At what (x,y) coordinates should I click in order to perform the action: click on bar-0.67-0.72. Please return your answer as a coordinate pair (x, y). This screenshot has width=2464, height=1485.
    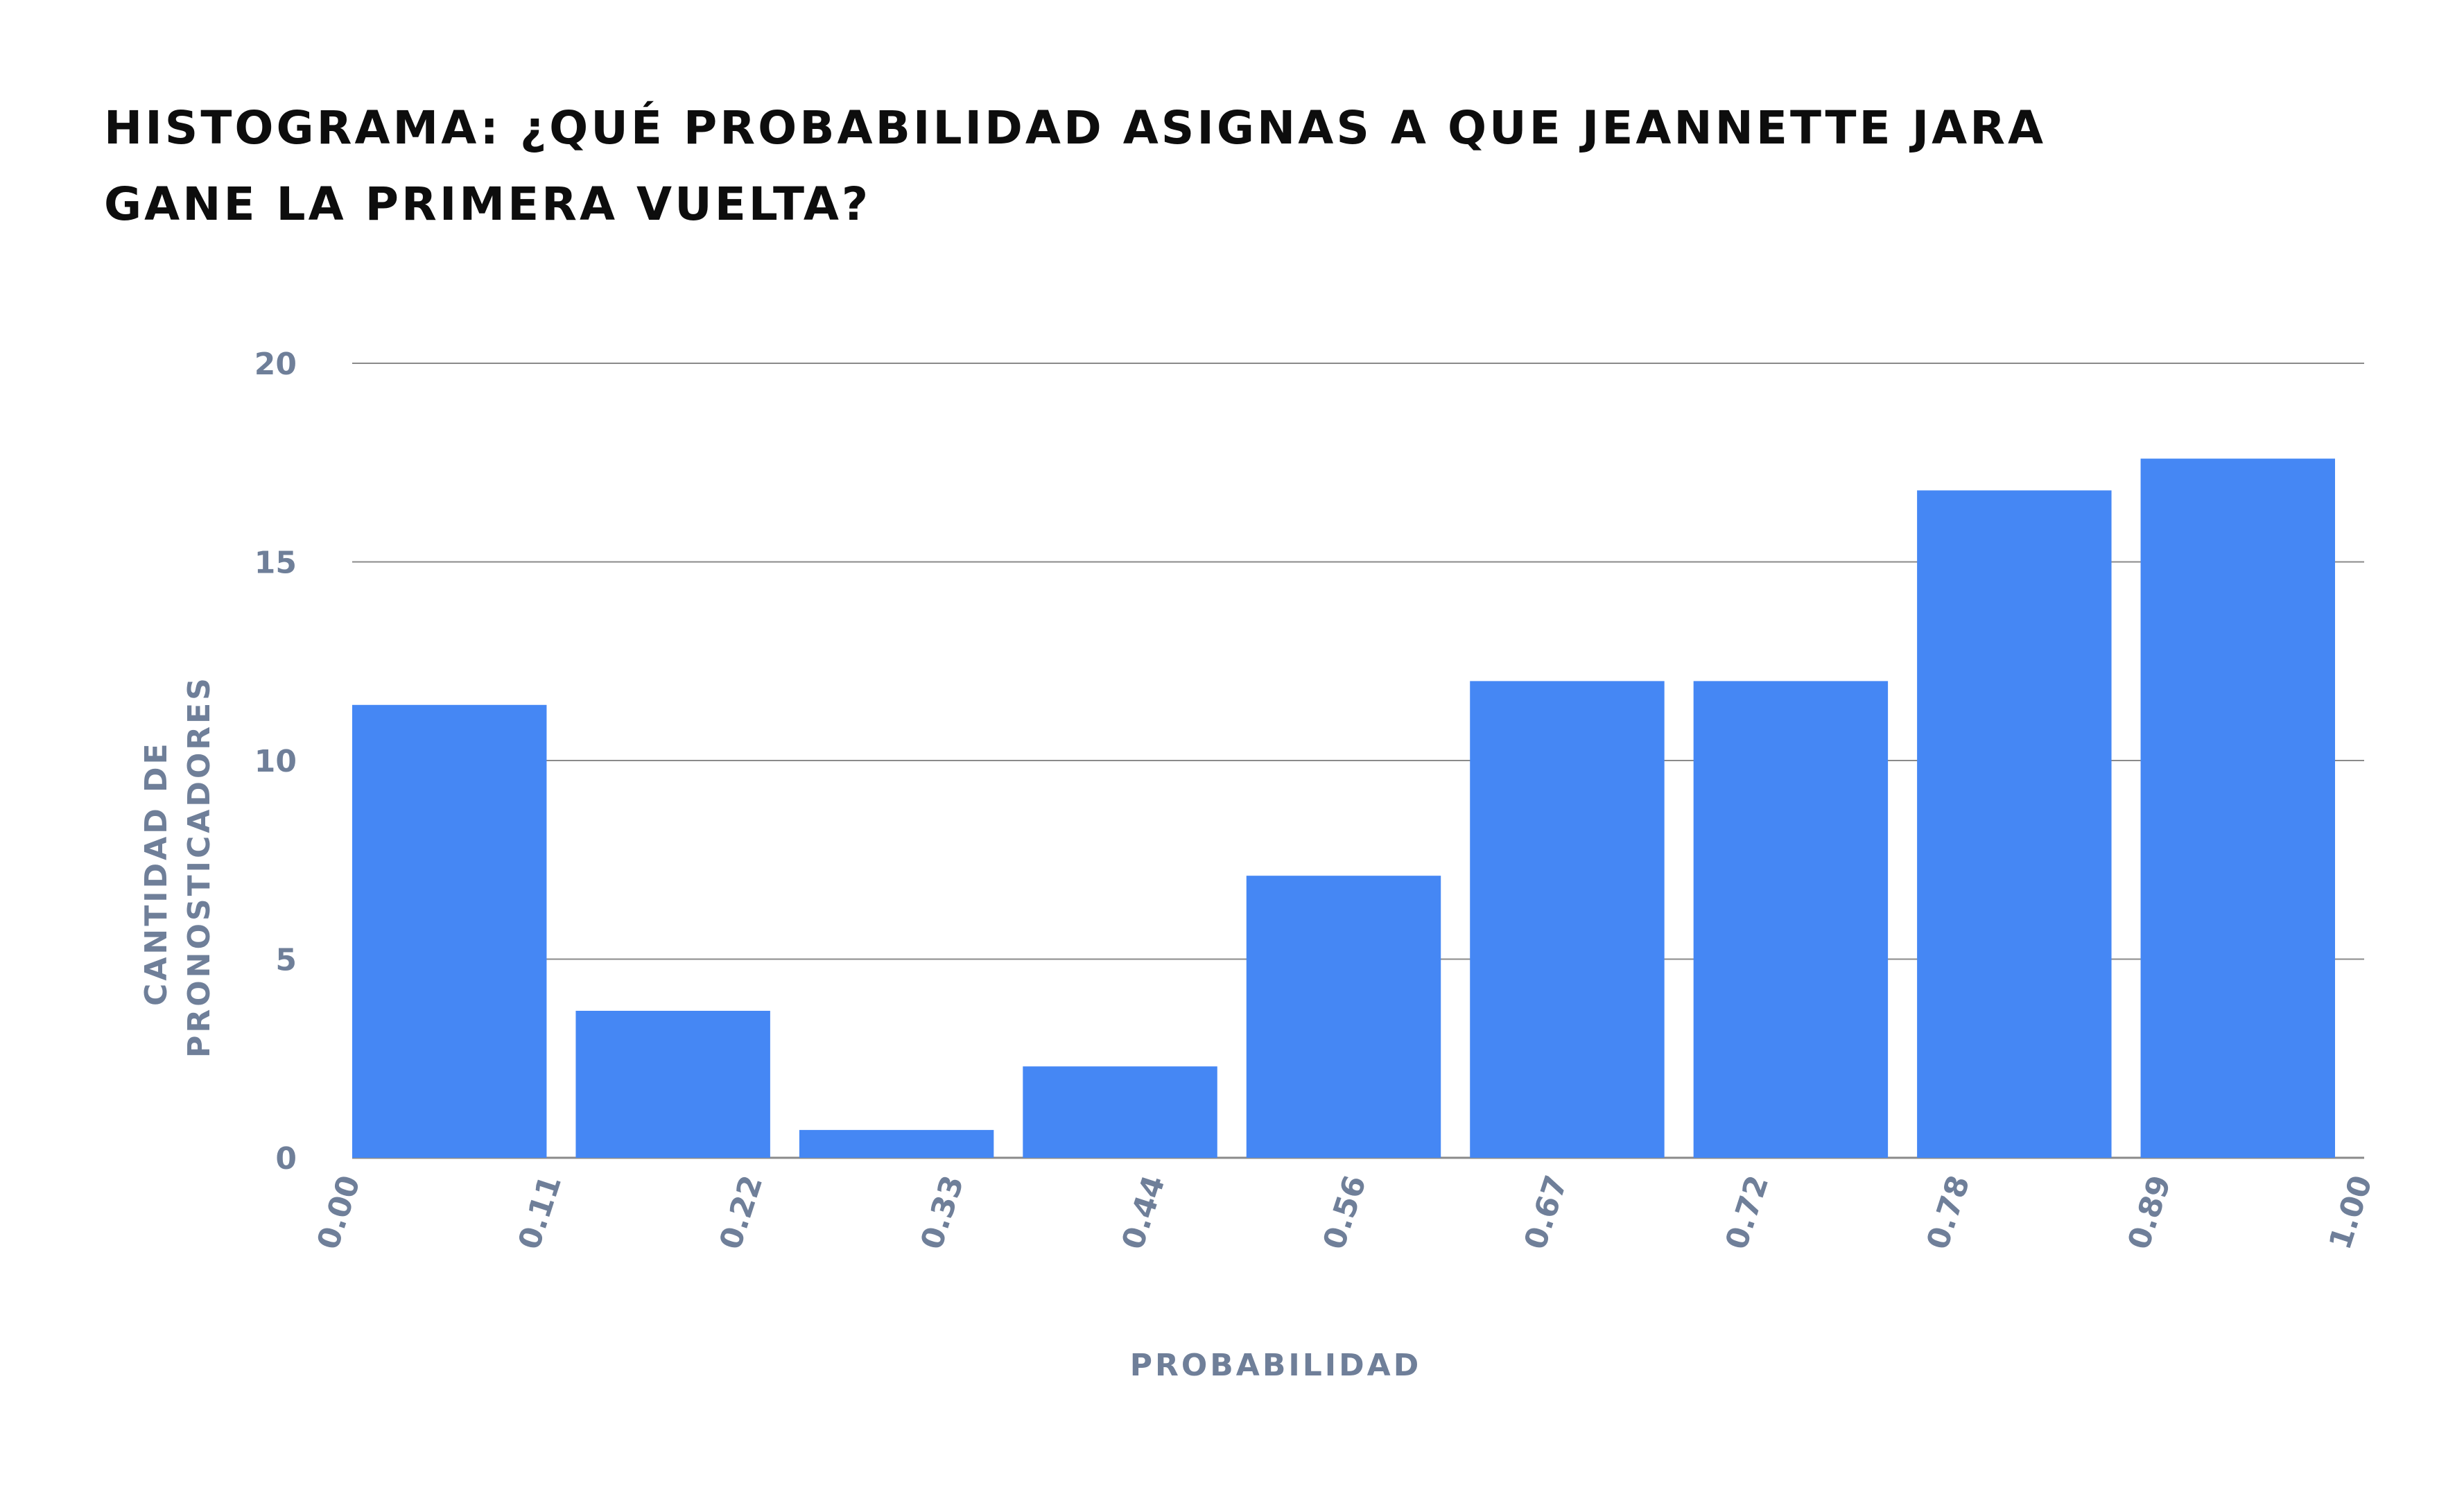
    Looking at the image, I should click on (1791, 919).